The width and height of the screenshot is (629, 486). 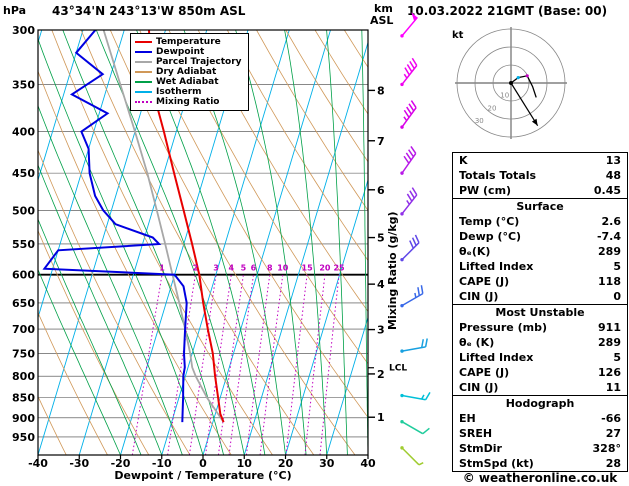 I want to click on km-tick-label: 7, so click(x=381, y=141).